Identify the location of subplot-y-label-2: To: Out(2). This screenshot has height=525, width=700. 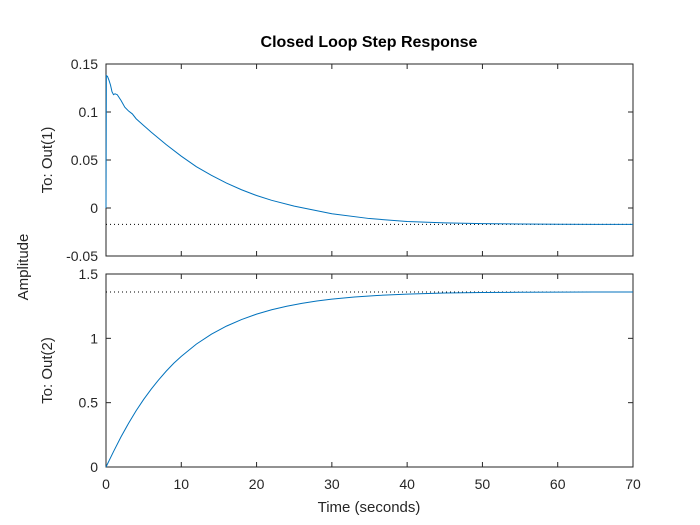
(47, 370).